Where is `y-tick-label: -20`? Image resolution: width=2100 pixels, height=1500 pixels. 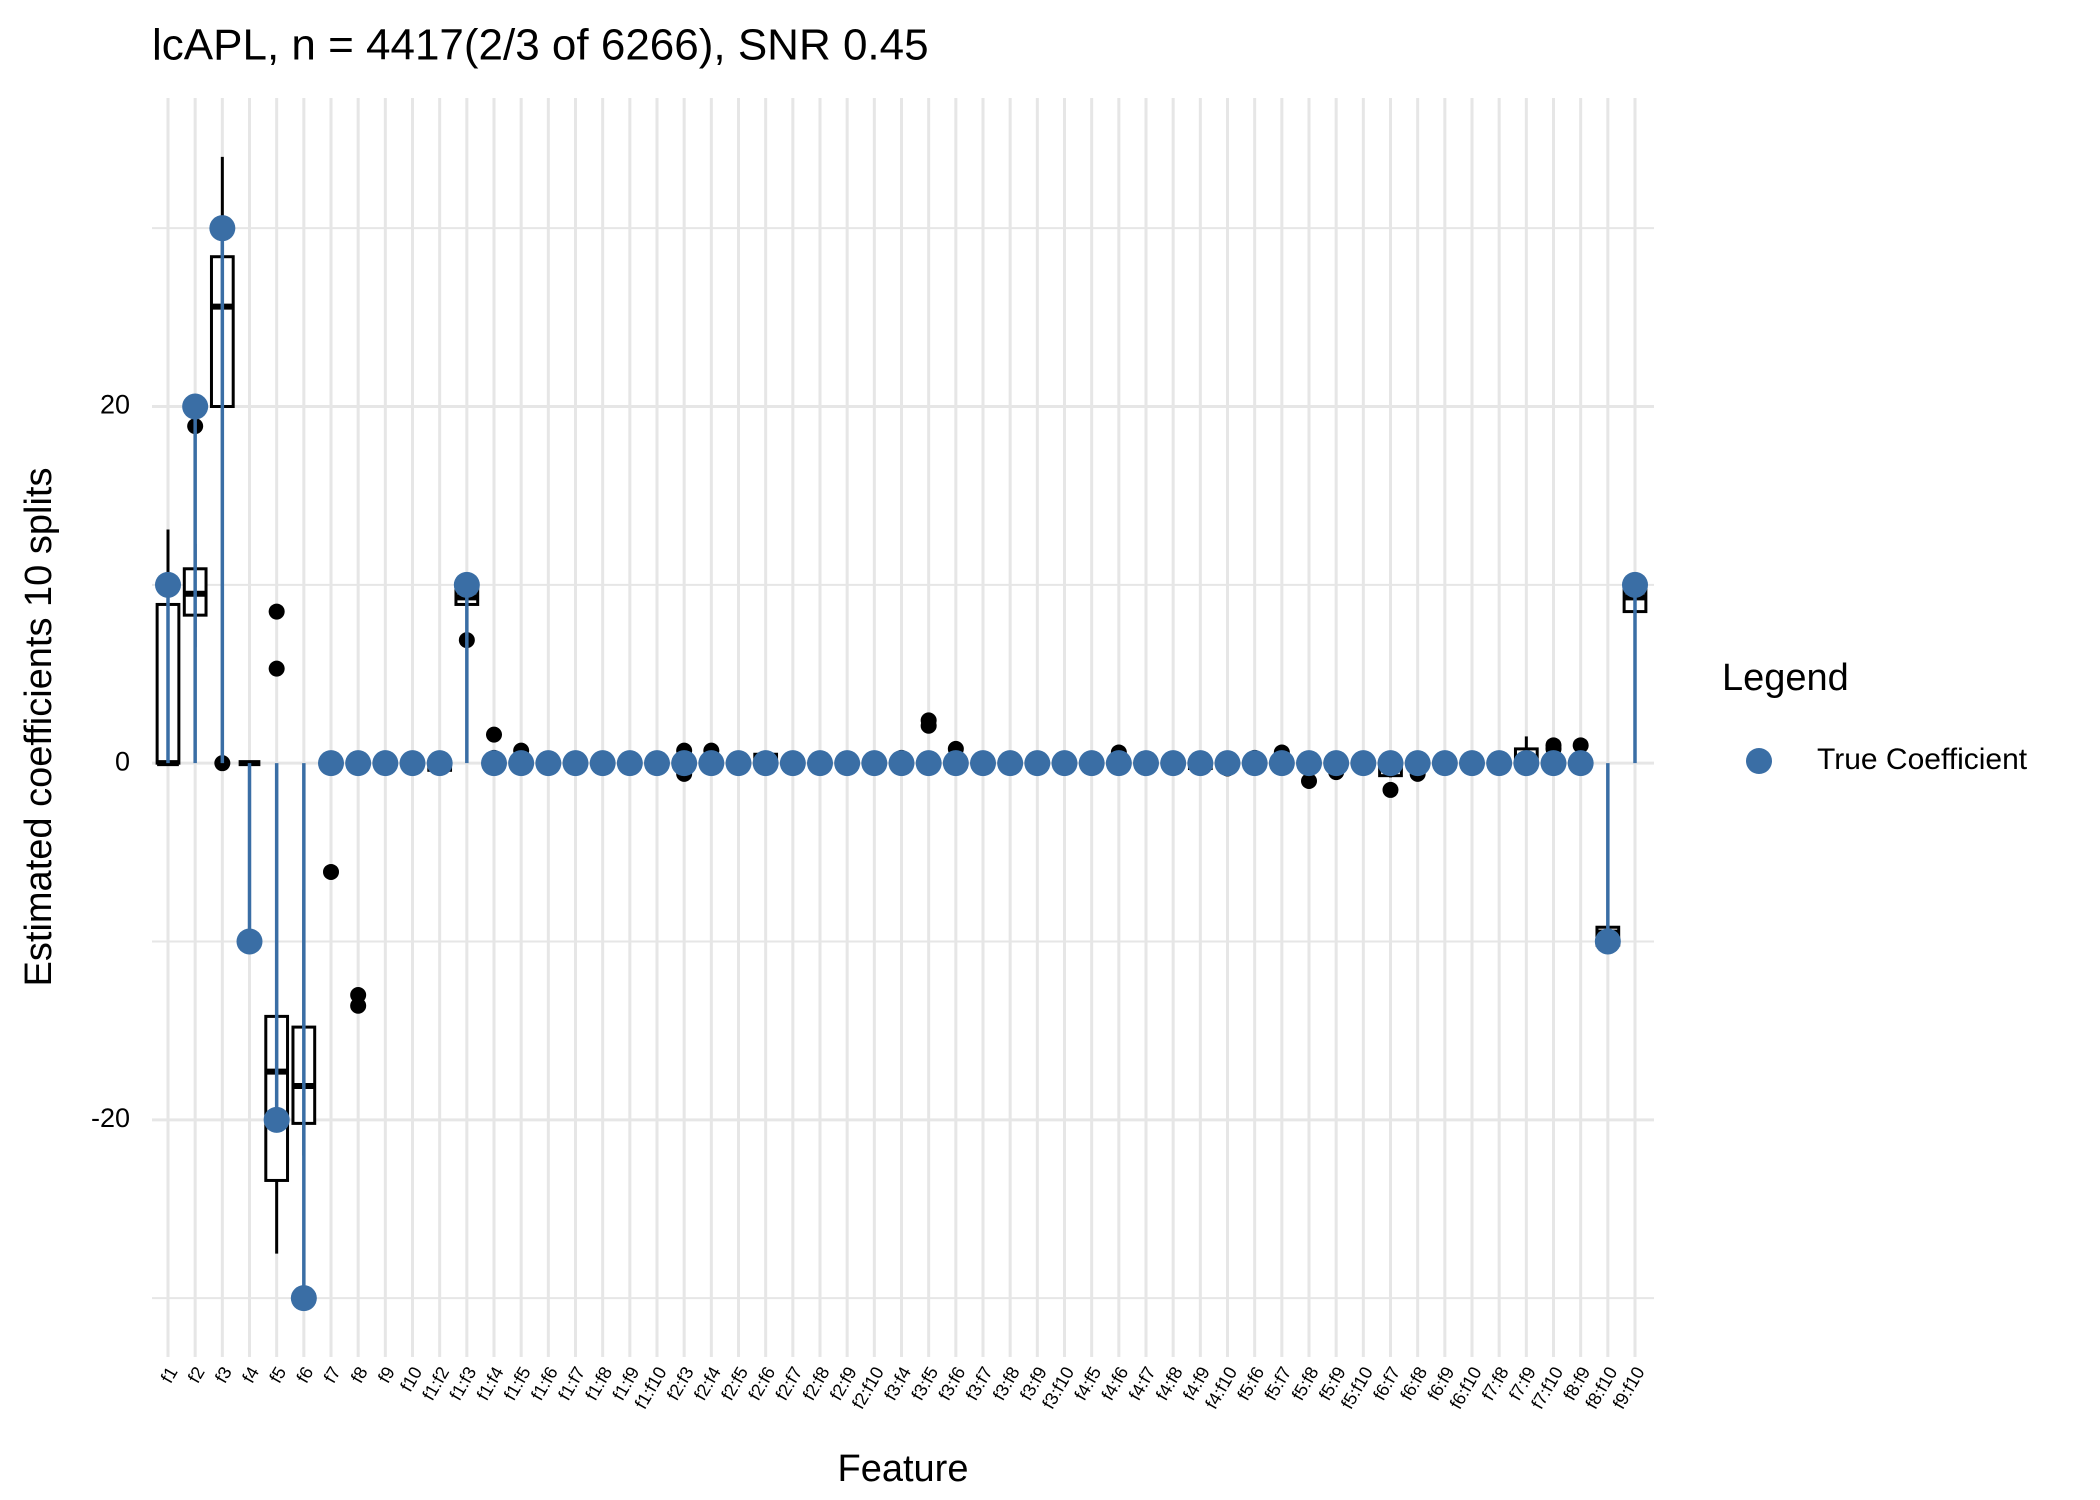
y-tick-label: -20 is located at coordinates (110, 1118).